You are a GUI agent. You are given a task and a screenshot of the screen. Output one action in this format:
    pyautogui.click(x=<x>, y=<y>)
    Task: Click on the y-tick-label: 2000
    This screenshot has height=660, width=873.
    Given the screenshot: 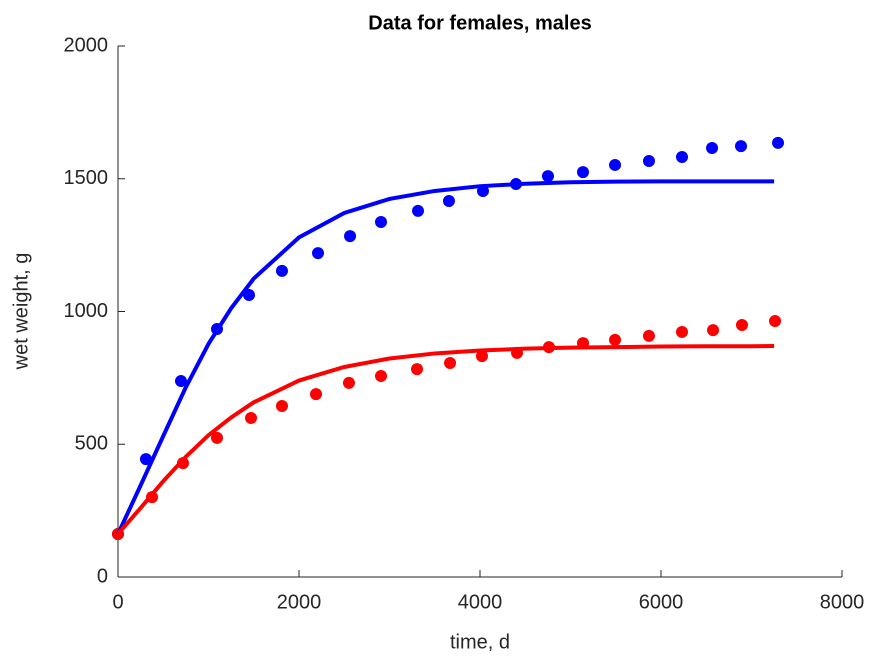 What is the action you would take?
    pyautogui.click(x=86, y=45)
    